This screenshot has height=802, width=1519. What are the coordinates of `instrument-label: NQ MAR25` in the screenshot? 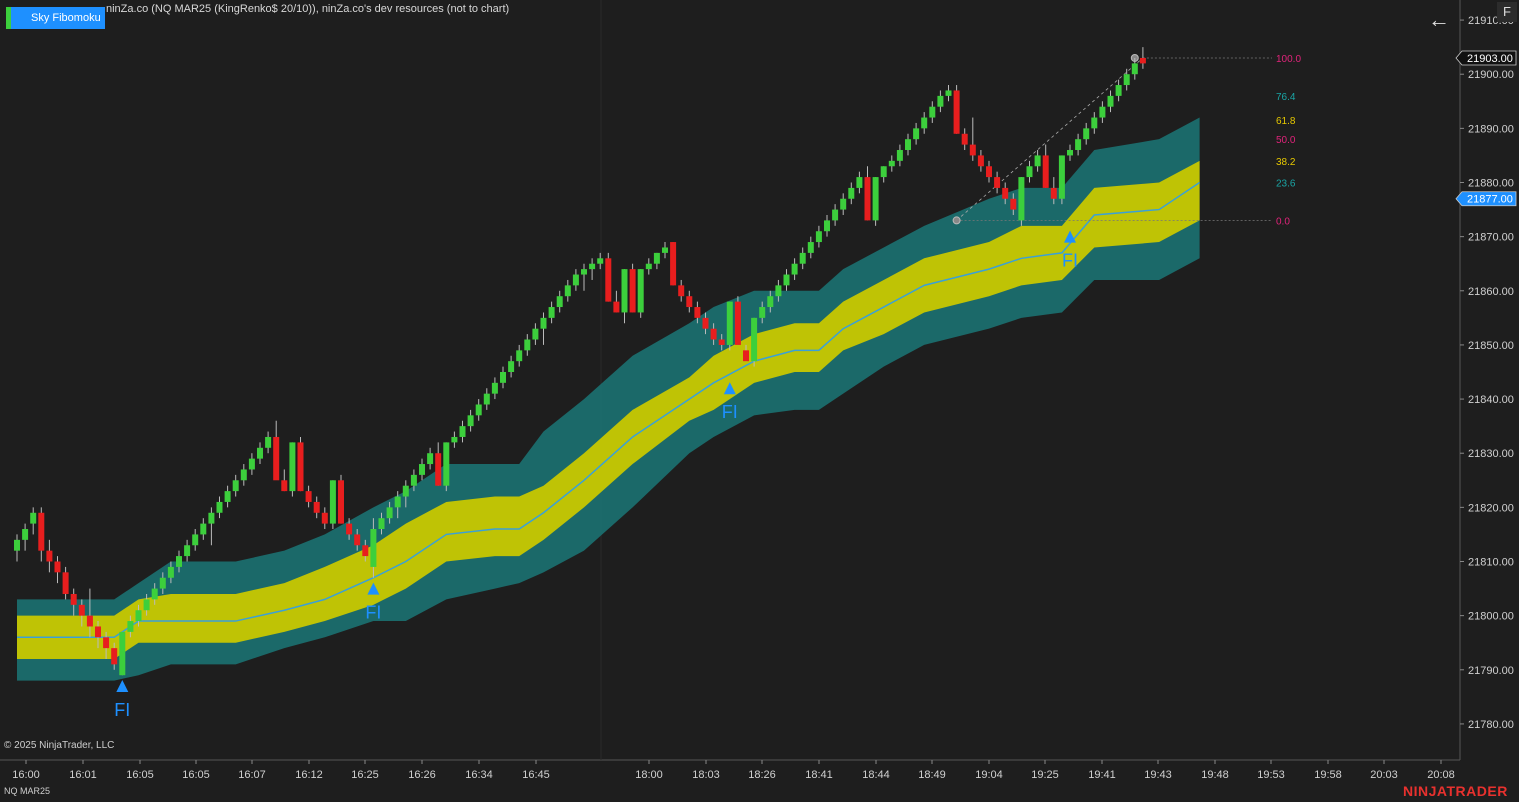 It's located at (27, 791).